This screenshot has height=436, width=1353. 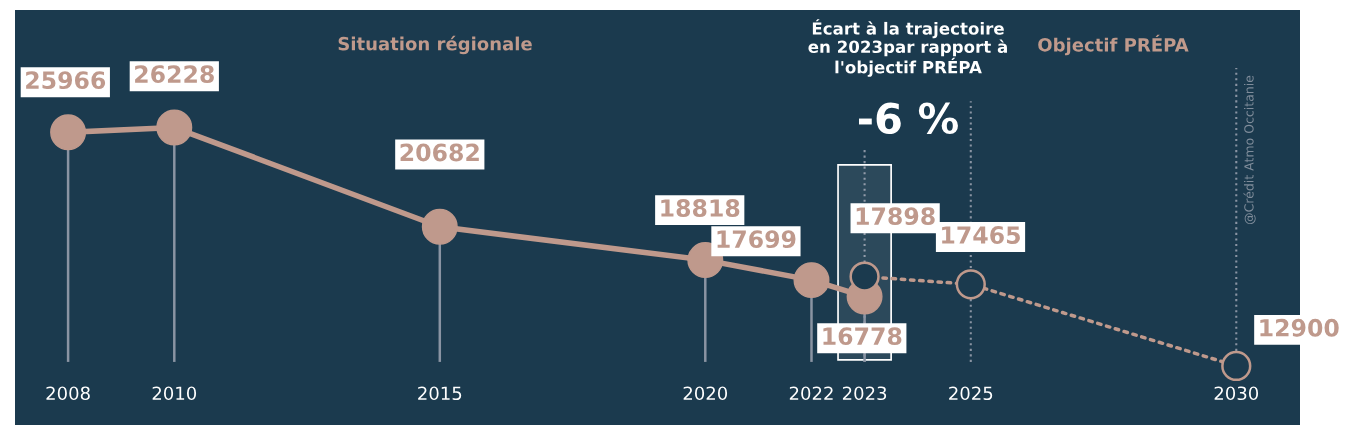 What do you see at coordinates (756, 239) in the screenshot?
I see `data-label: 17699` at bounding box center [756, 239].